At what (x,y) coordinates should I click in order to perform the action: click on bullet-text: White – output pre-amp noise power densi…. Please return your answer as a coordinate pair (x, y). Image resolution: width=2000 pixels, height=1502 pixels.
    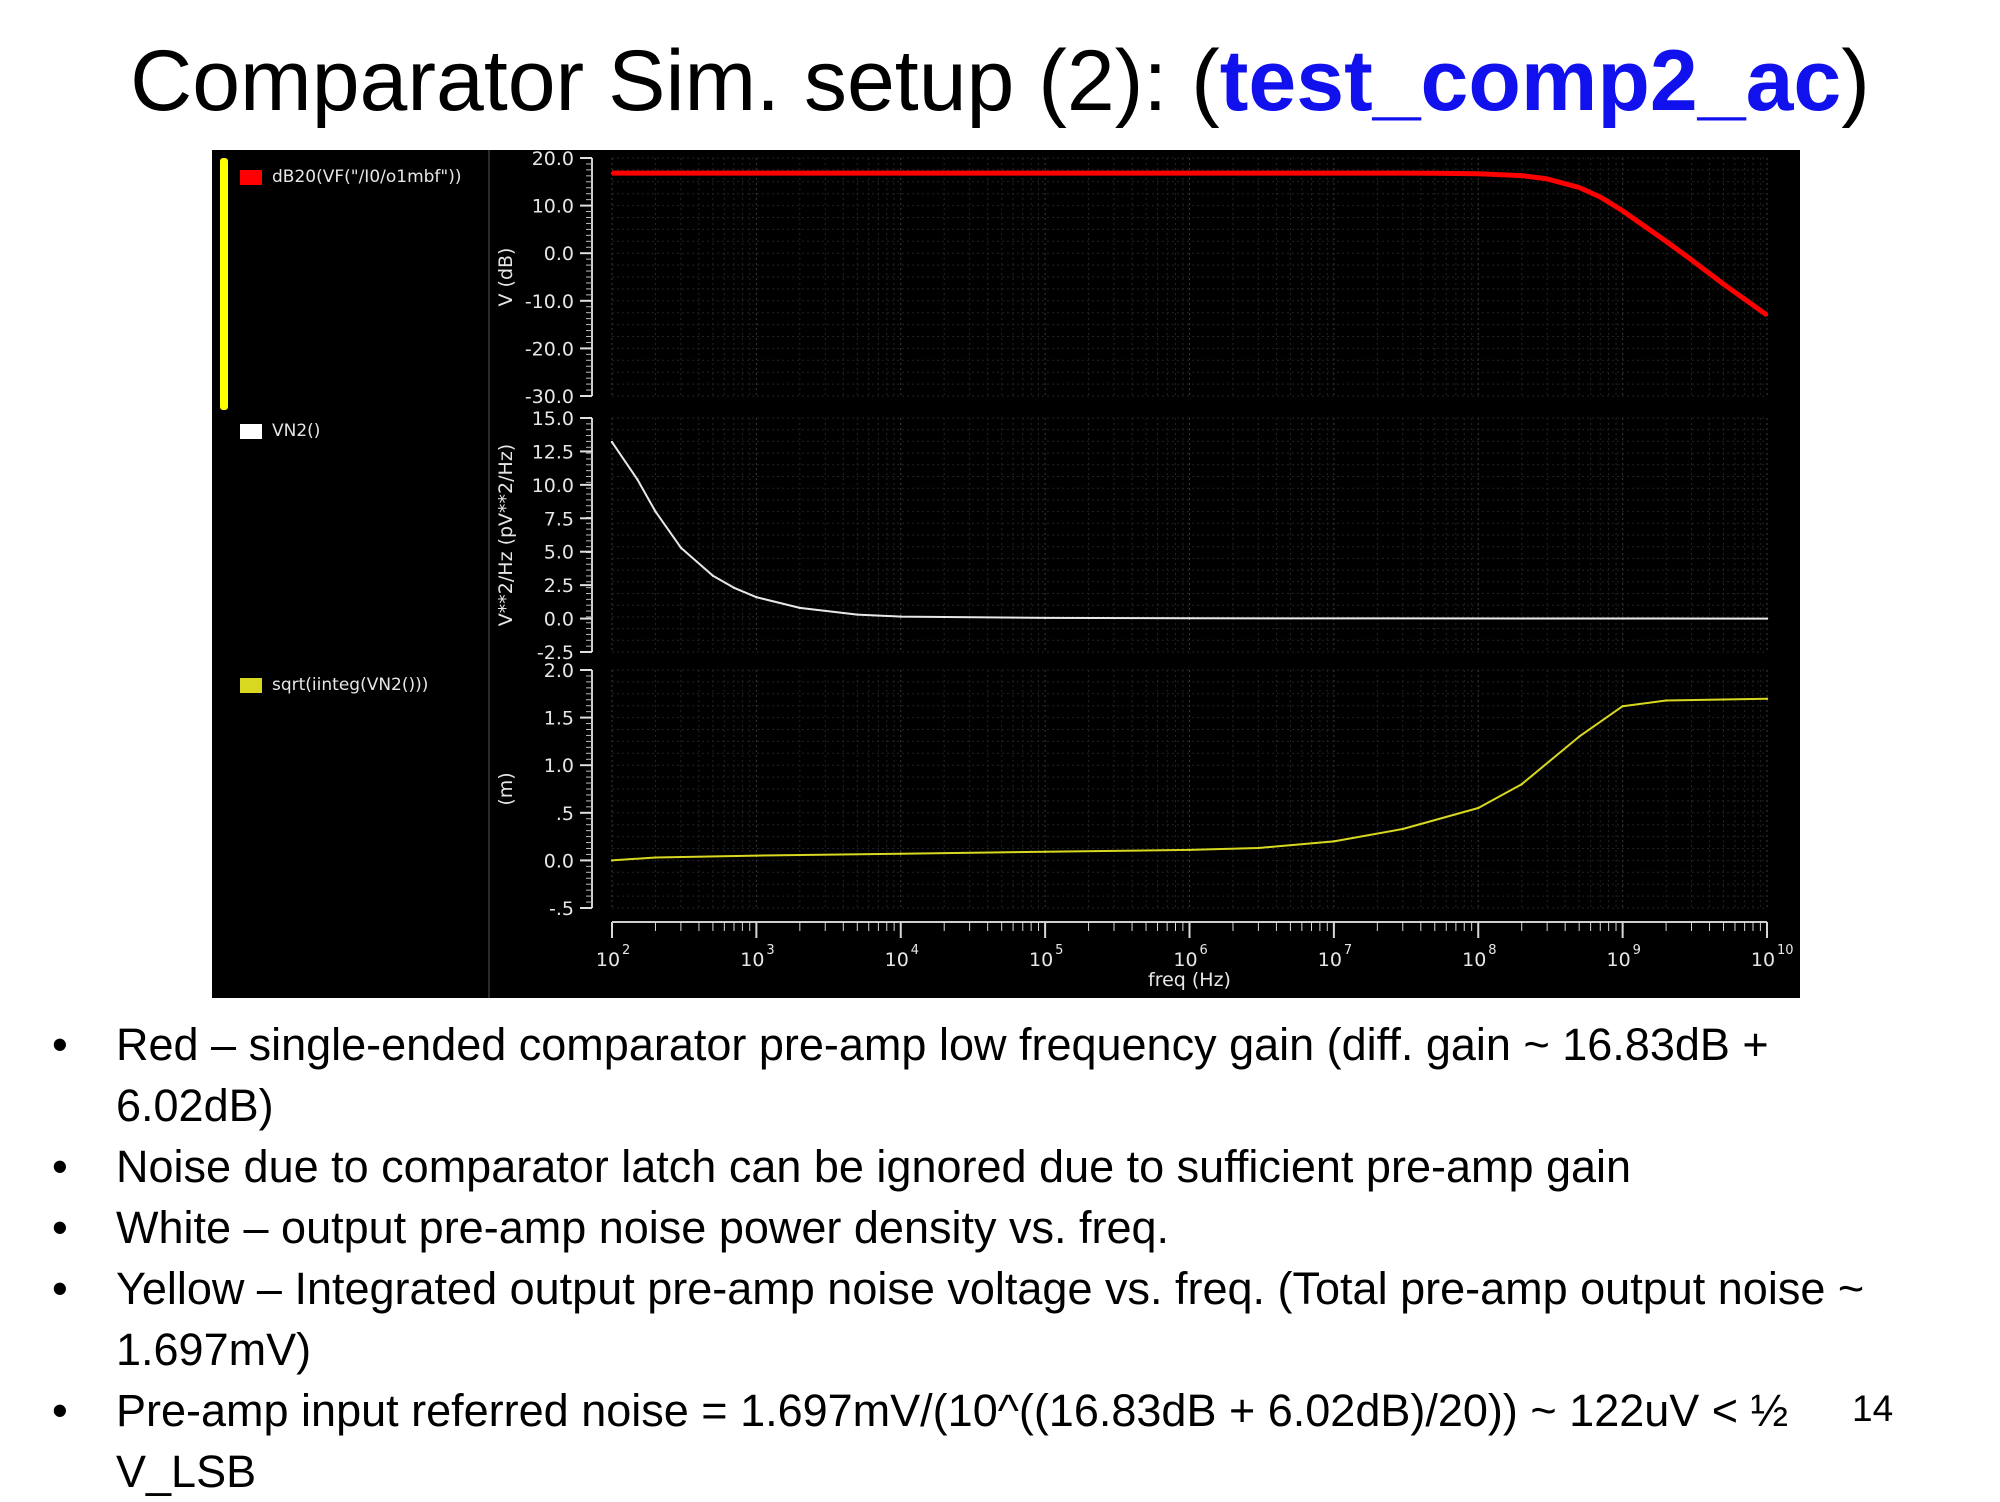
    Looking at the image, I should click on (643, 1227).